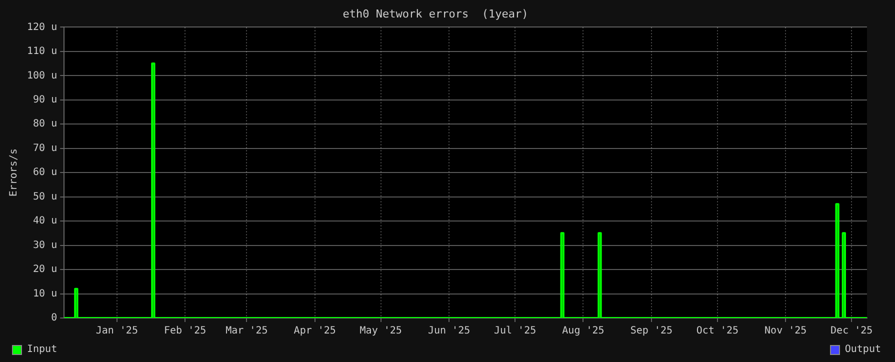  Describe the element at coordinates (381, 331) in the screenshot. I see `x-tick-label: May '25` at that location.